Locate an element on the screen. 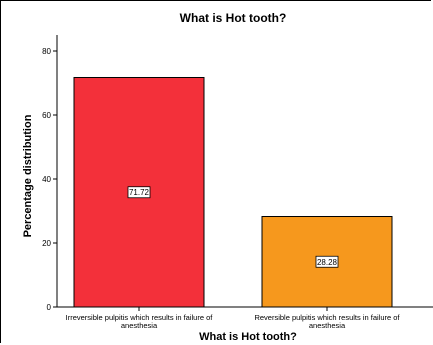 This screenshot has width=433, height=345. data-label: 71.72 is located at coordinates (139, 192).